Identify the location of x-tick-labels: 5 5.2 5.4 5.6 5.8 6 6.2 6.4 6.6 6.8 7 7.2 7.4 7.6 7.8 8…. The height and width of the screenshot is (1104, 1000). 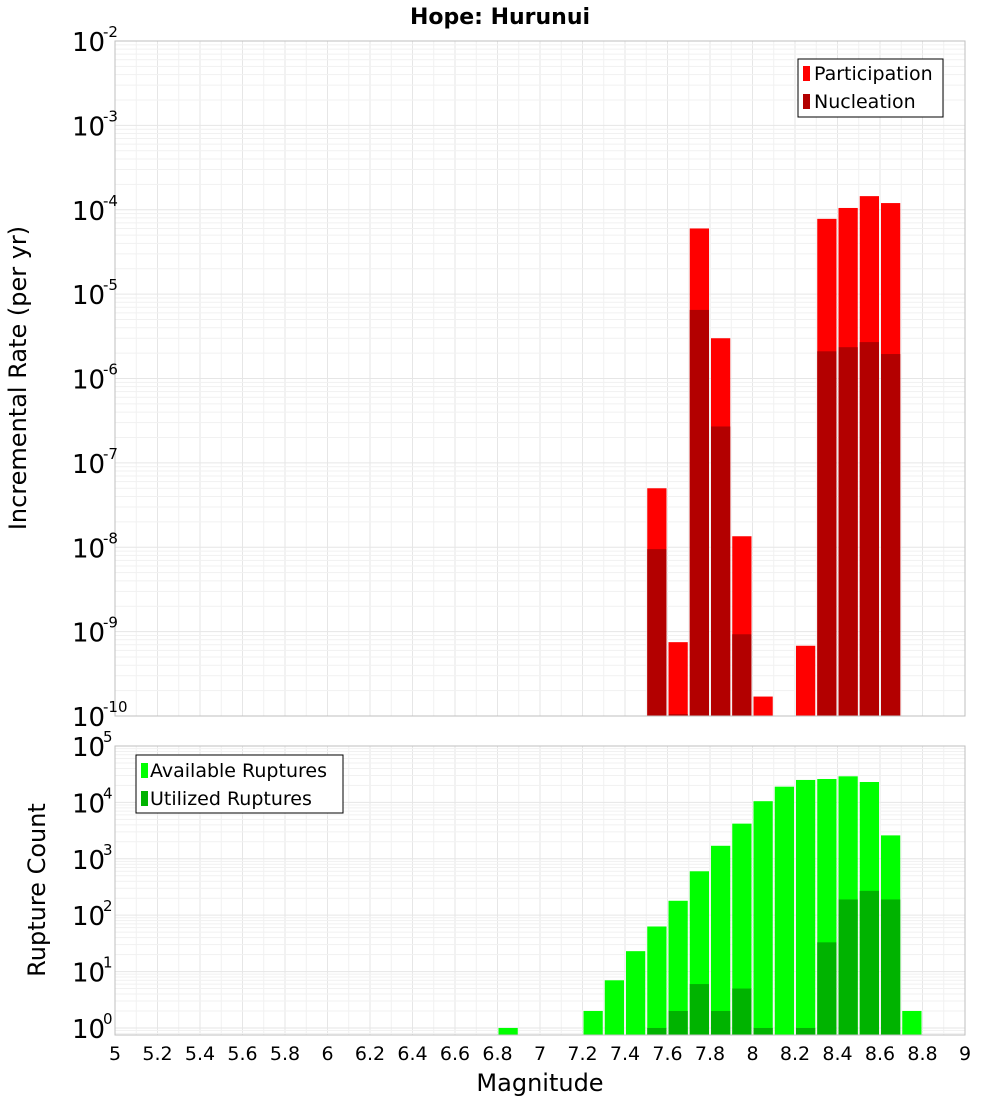
(540, 1054).